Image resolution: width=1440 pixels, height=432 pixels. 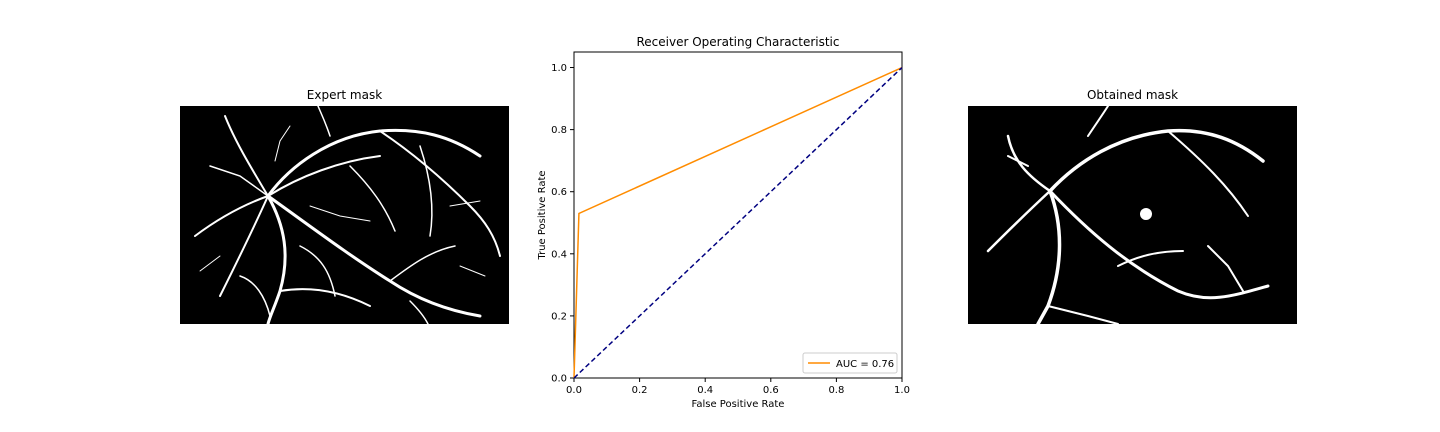 I want to click on expert-mask-image, so click(x=344, y=215).